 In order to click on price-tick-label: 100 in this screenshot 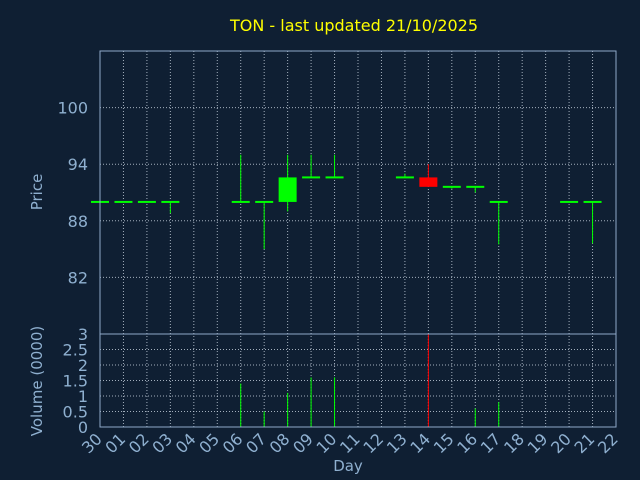, I will do `click(72, 108)`.